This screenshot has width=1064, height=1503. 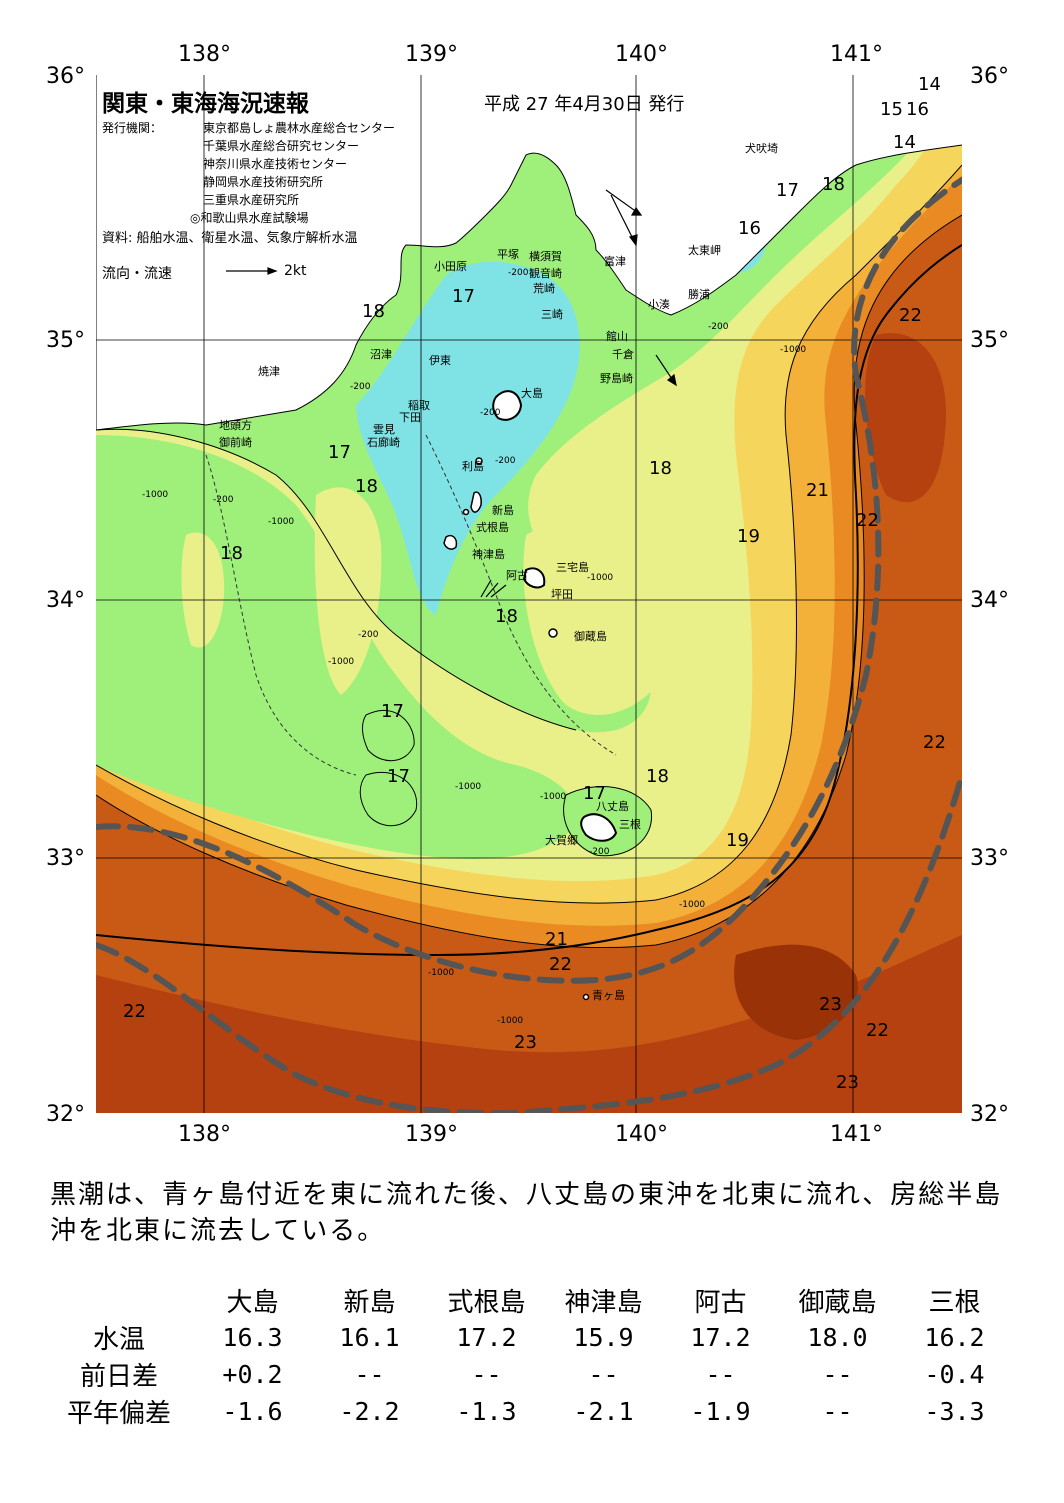 What do you see at coordinates (528, 1411) in the screenshot?
I see `table-row-anomaly: 平年偏差 -1.6 -2.2 -1.3 -2.1 -1.9 -- -3.3` at bounding box center [528, 1411].